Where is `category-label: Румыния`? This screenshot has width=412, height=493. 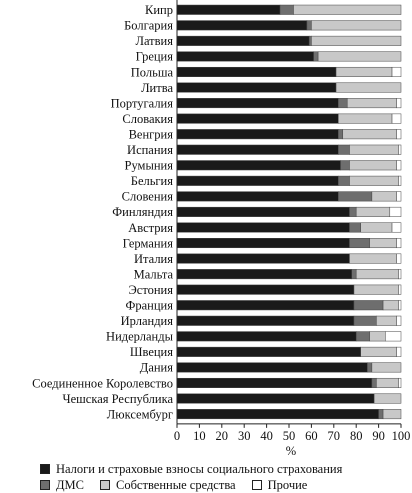
category-label: Румыния is located at coordinates (149, 166).